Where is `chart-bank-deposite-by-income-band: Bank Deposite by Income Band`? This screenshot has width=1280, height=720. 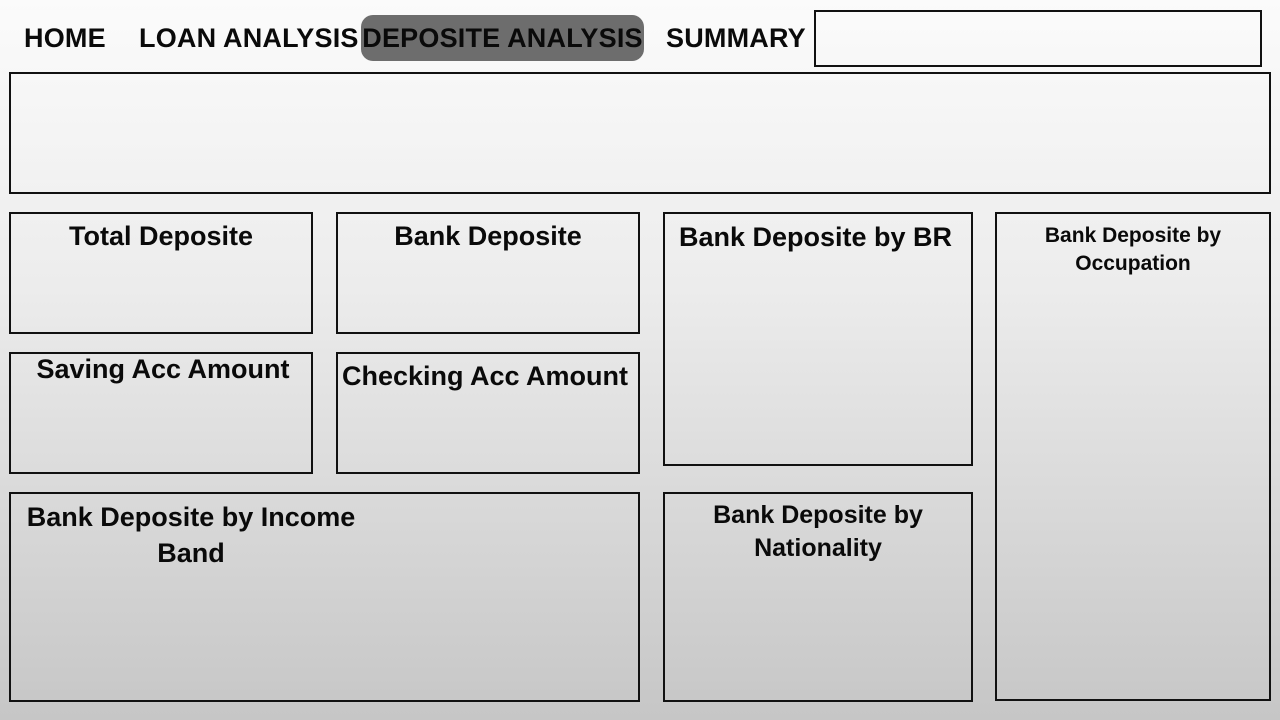 chart-bank-deposite-by-income-band: Bank Deposite by Income Band is located at coordinates (324, 597).